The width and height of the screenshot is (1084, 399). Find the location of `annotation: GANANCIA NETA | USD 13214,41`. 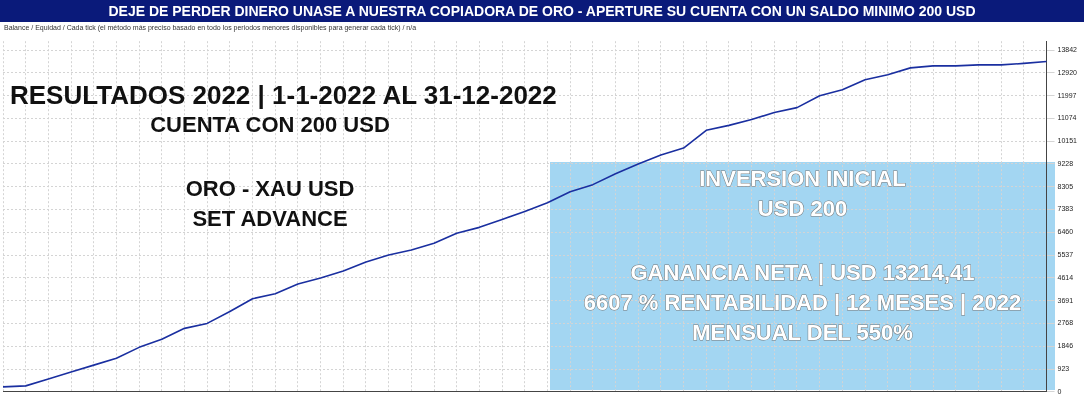

annotation: GANANCIA NETA | USD 13214,41 is located at coordinates (802, 273).